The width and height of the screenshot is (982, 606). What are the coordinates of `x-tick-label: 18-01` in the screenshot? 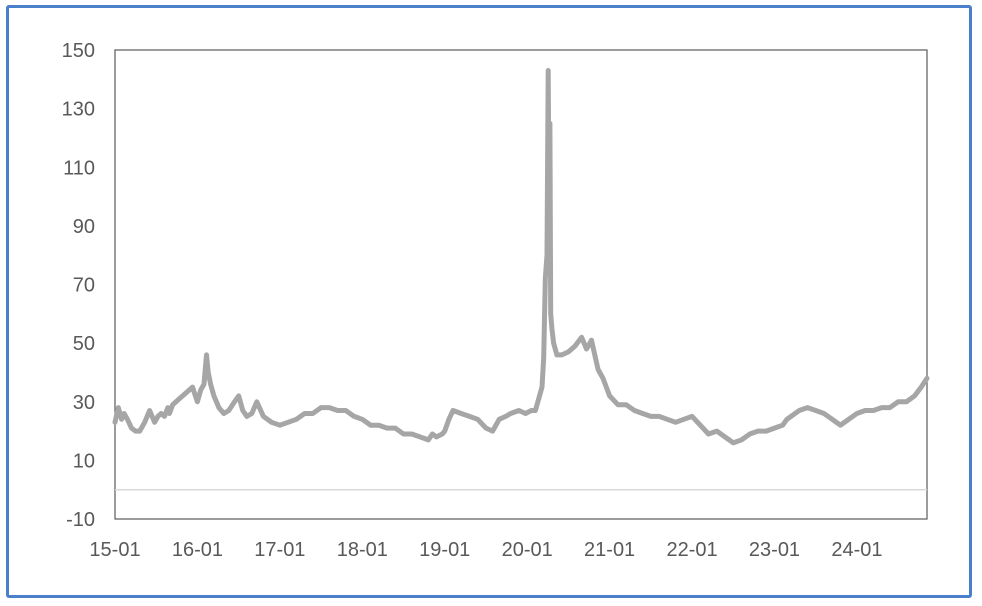 It's located at (362, 550).